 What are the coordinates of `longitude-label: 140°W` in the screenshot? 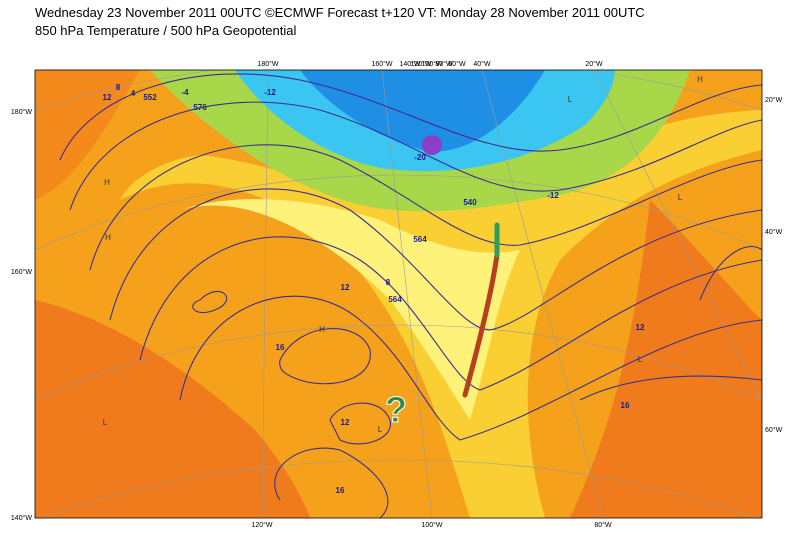 It's located at (409, 64).